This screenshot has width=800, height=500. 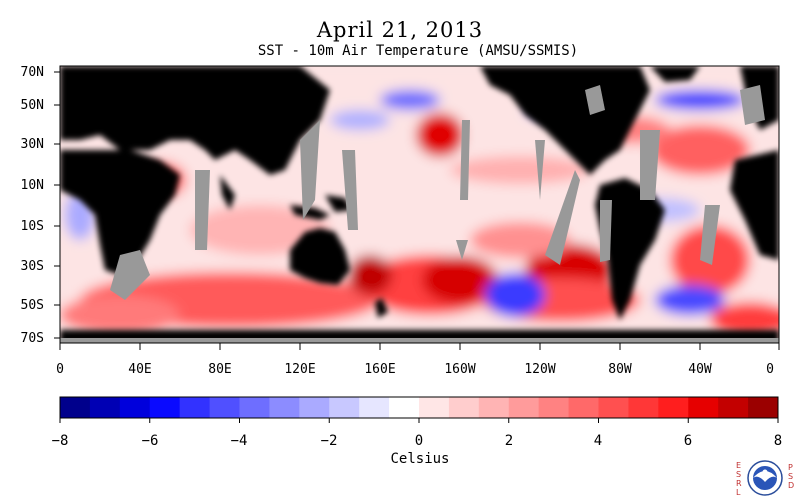 What do you see at coordinates (140, 369) in the screenshot?
I see `lon-label-40e: 40E` at bounding box center [140, 369].